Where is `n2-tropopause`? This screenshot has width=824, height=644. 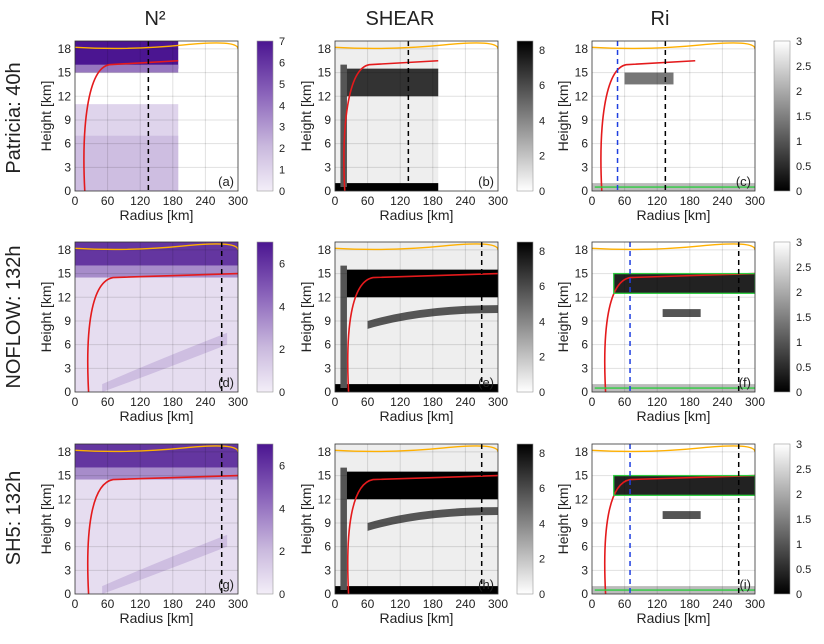 n2-tropopause is located at coordinates (156, 456).